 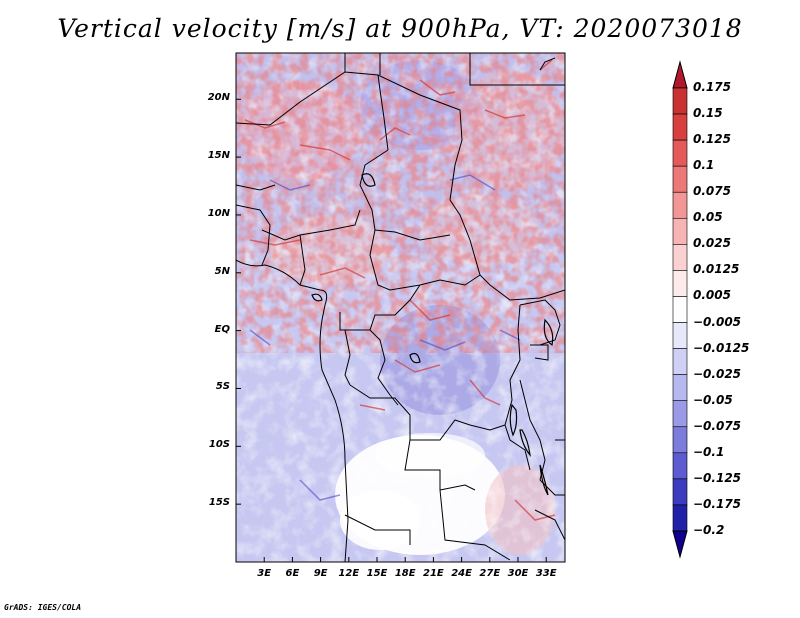 What do you see at coordinates (717, 373) in the screenshot?
I see `colorbar-level-label: −0.025` at bounding box center [717, 373].